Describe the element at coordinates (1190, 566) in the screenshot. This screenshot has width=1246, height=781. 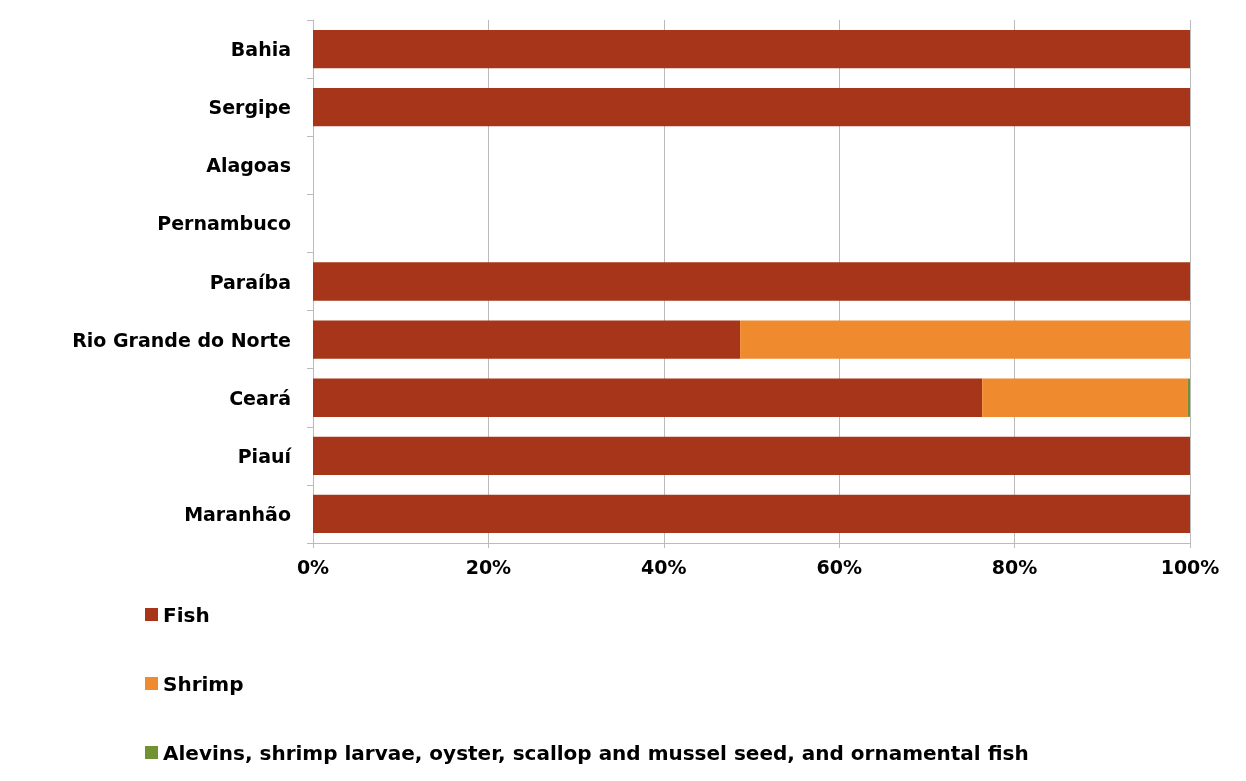
I see `x-tick-label: 100%` at that location.